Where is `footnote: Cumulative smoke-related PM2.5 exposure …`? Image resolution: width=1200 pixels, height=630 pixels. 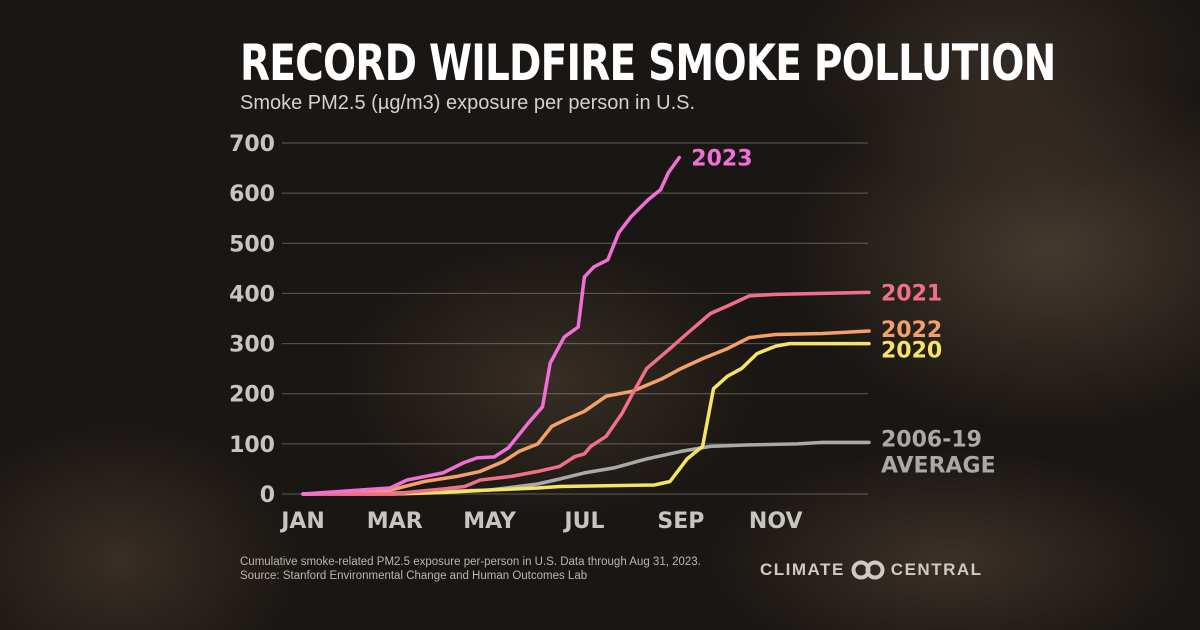
footnote: Cumulative smoke-related PM2.5 exposure … is located at coordinates (470, 562).